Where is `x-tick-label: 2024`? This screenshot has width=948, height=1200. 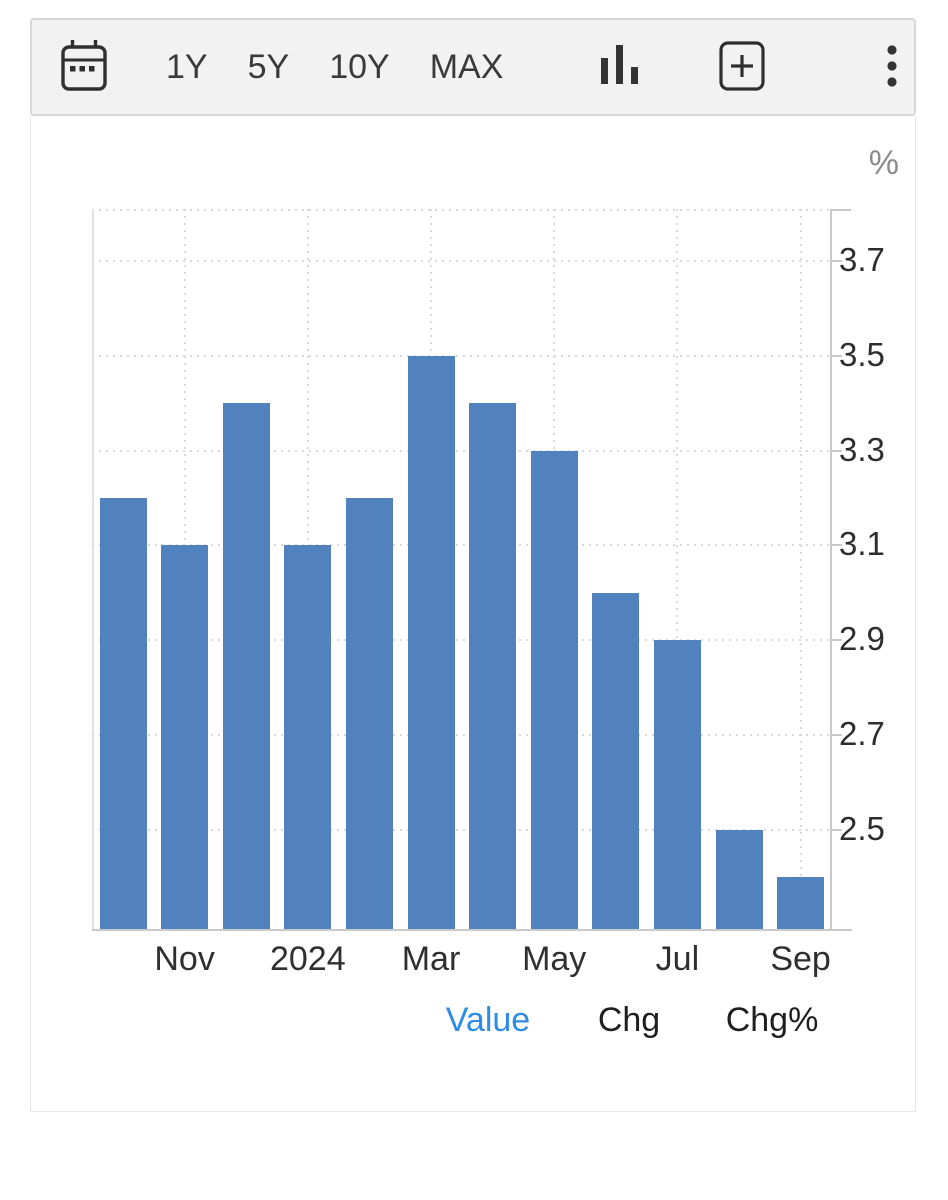 x-tick-label: 2024 is located at coordinates (307, 959).